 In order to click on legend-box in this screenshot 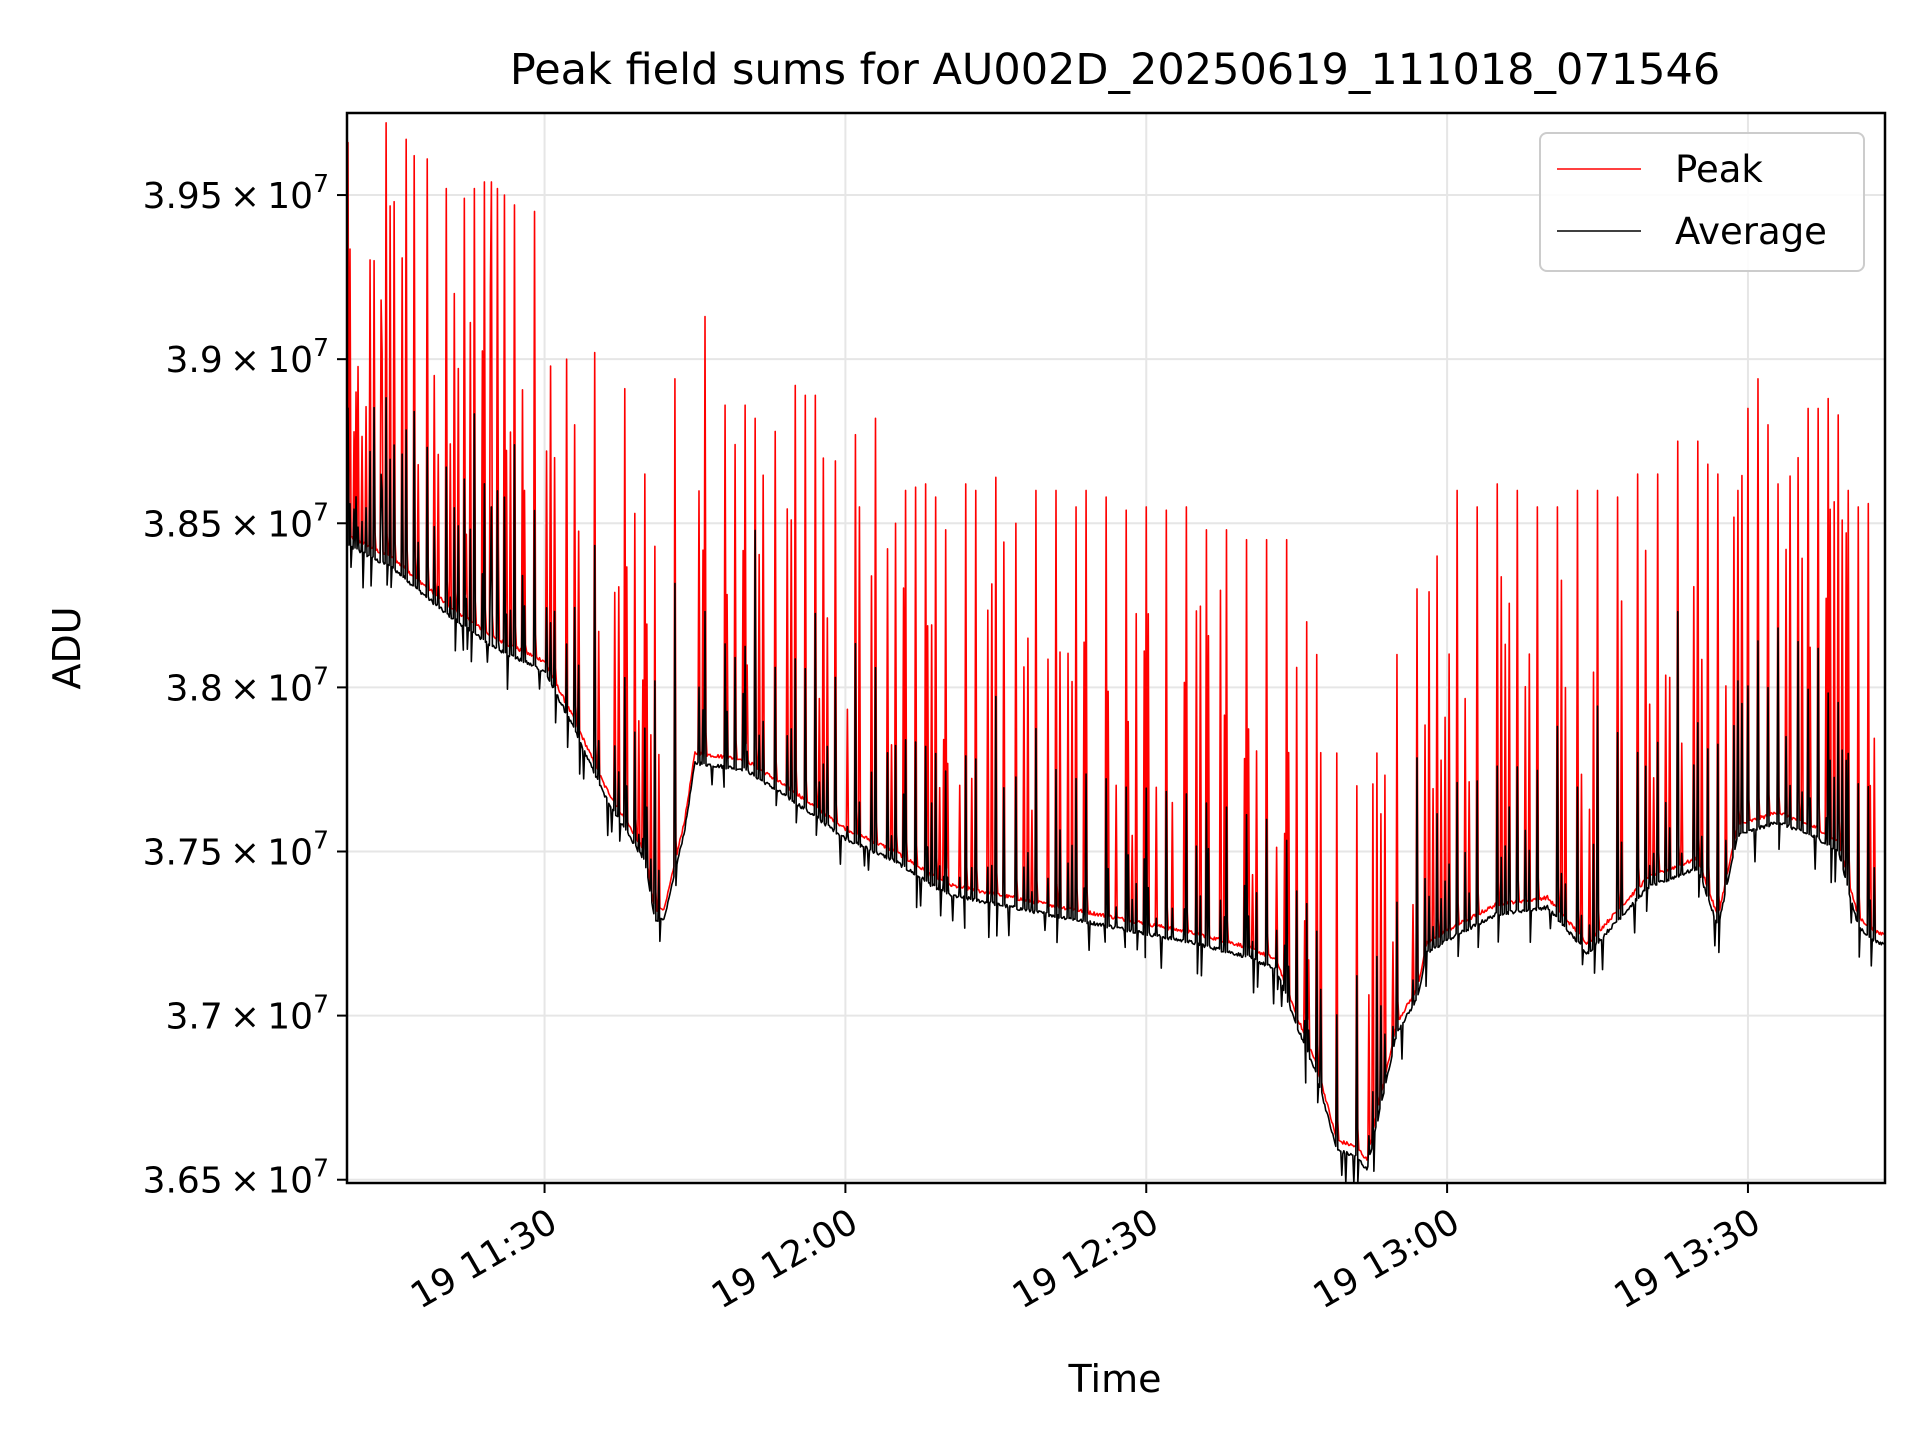, I will do `click(1702, 202)`.